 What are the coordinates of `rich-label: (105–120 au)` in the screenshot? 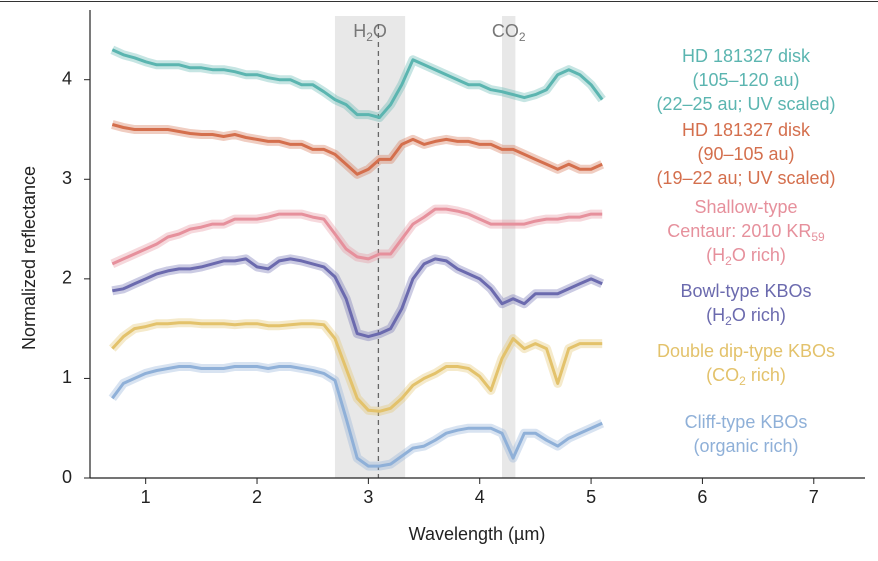 It's located at (745, 80).